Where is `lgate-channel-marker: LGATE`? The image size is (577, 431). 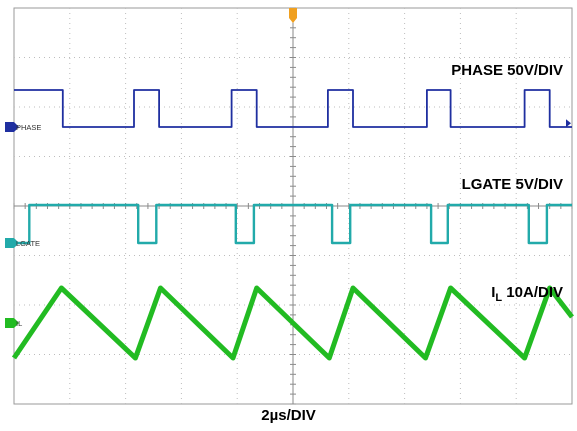
lgate-channel-marker: LGATE is located at coordinates (22, 243).